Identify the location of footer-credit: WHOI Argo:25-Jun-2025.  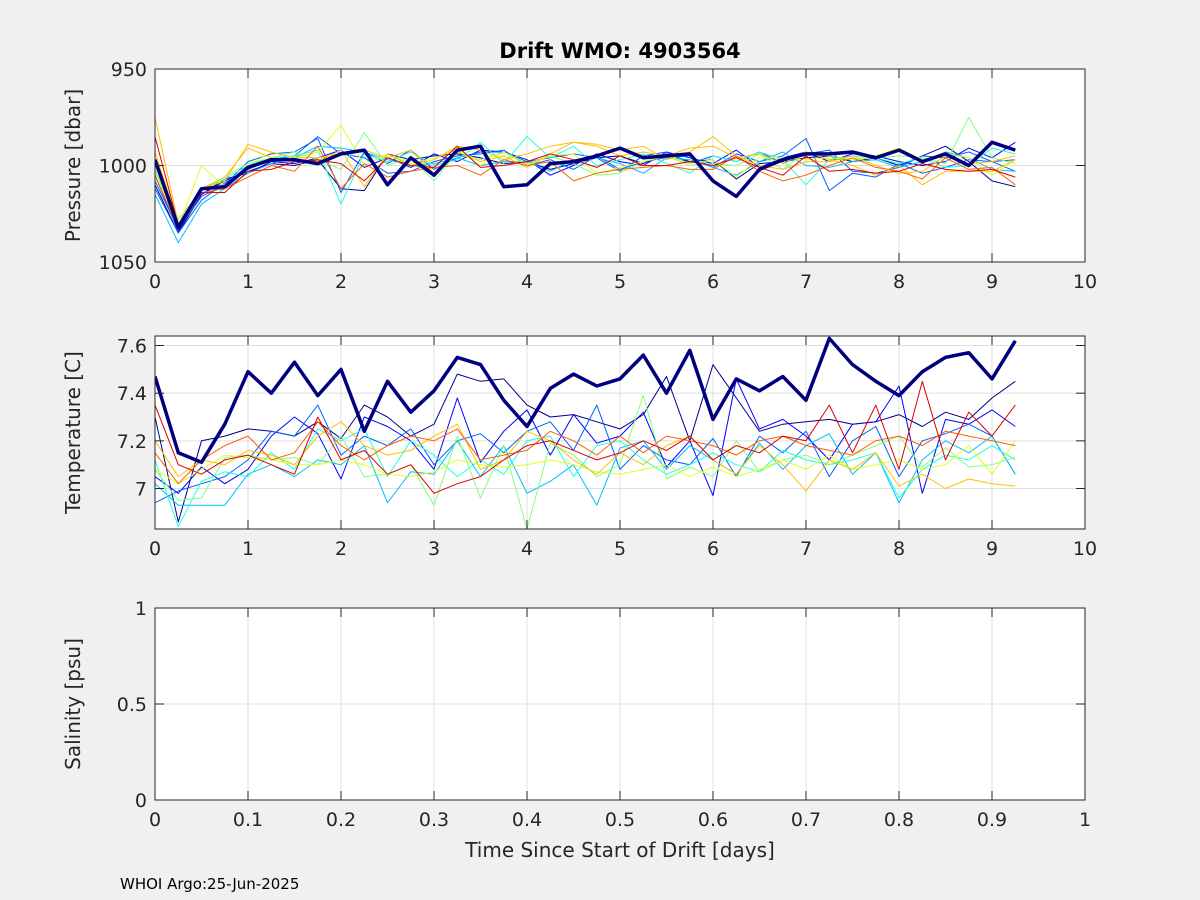
(209, 884).